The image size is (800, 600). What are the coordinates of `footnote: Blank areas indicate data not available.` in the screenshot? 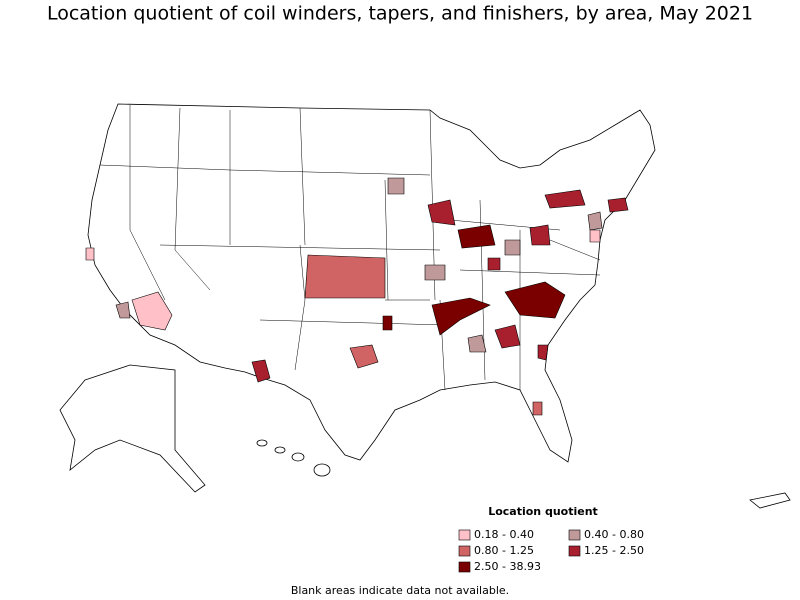 It's located at (400, 590).